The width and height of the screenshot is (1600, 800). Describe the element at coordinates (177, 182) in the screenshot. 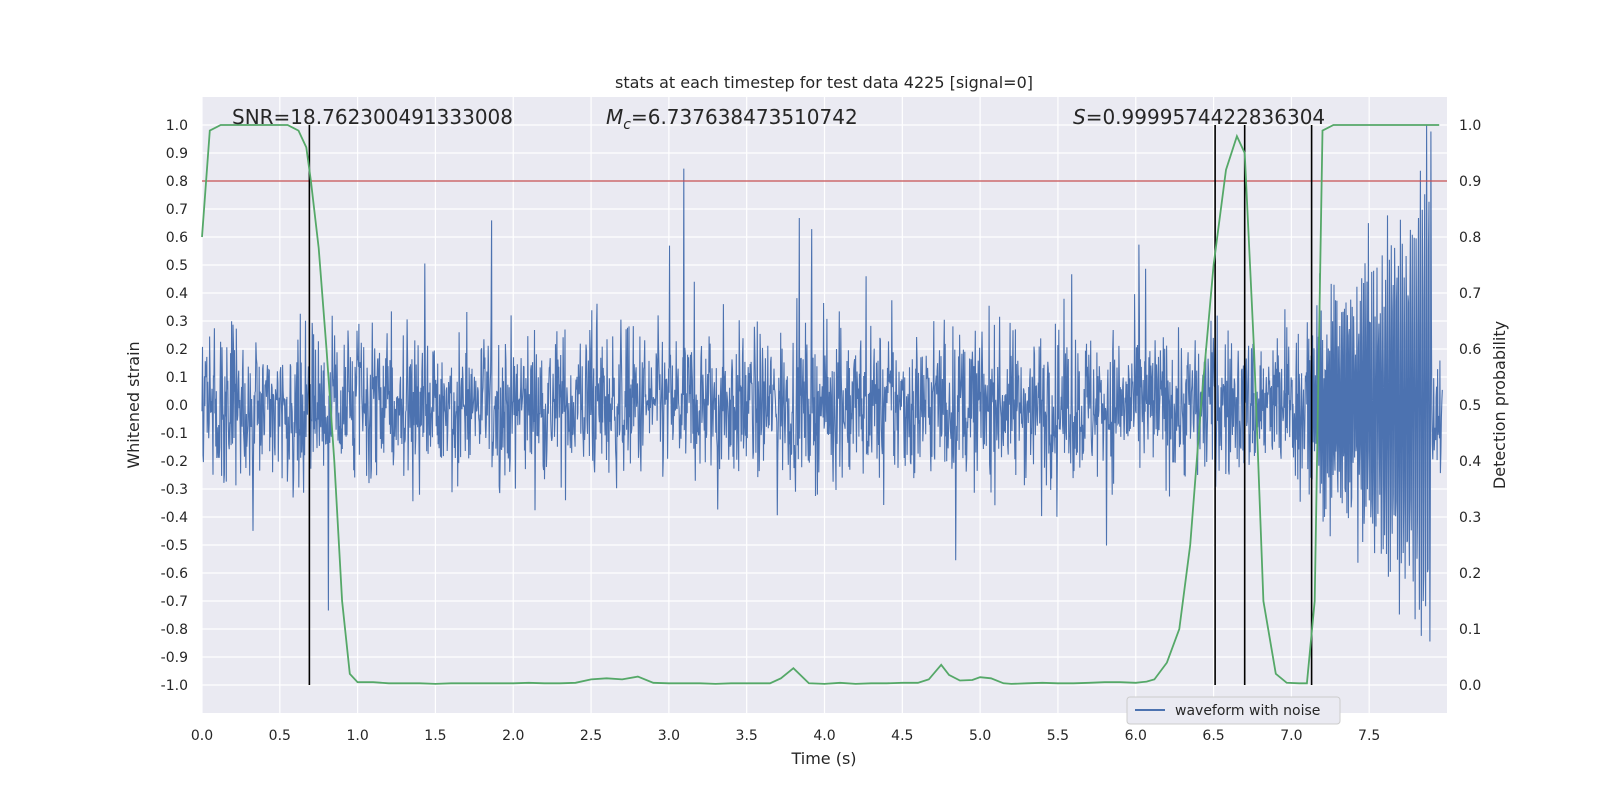

I see `y-left-tick-label: 0.8` at that location.